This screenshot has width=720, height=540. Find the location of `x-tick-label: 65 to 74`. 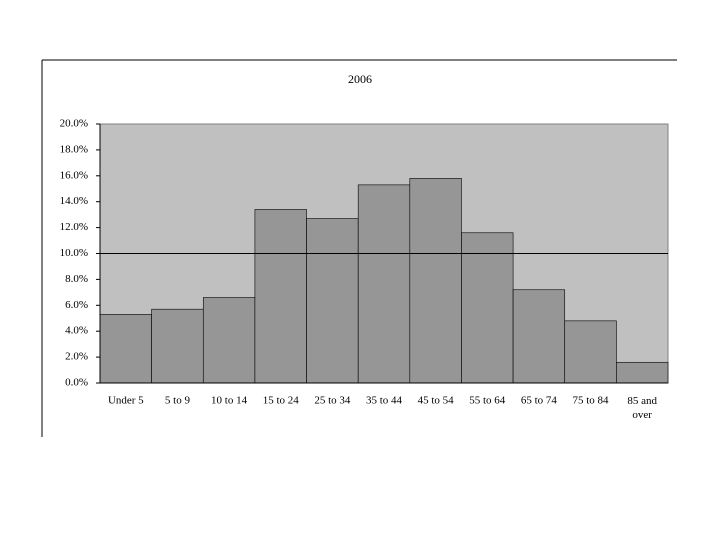

x-tick-label: 65 to 74 is located at coordinates (539, 401).